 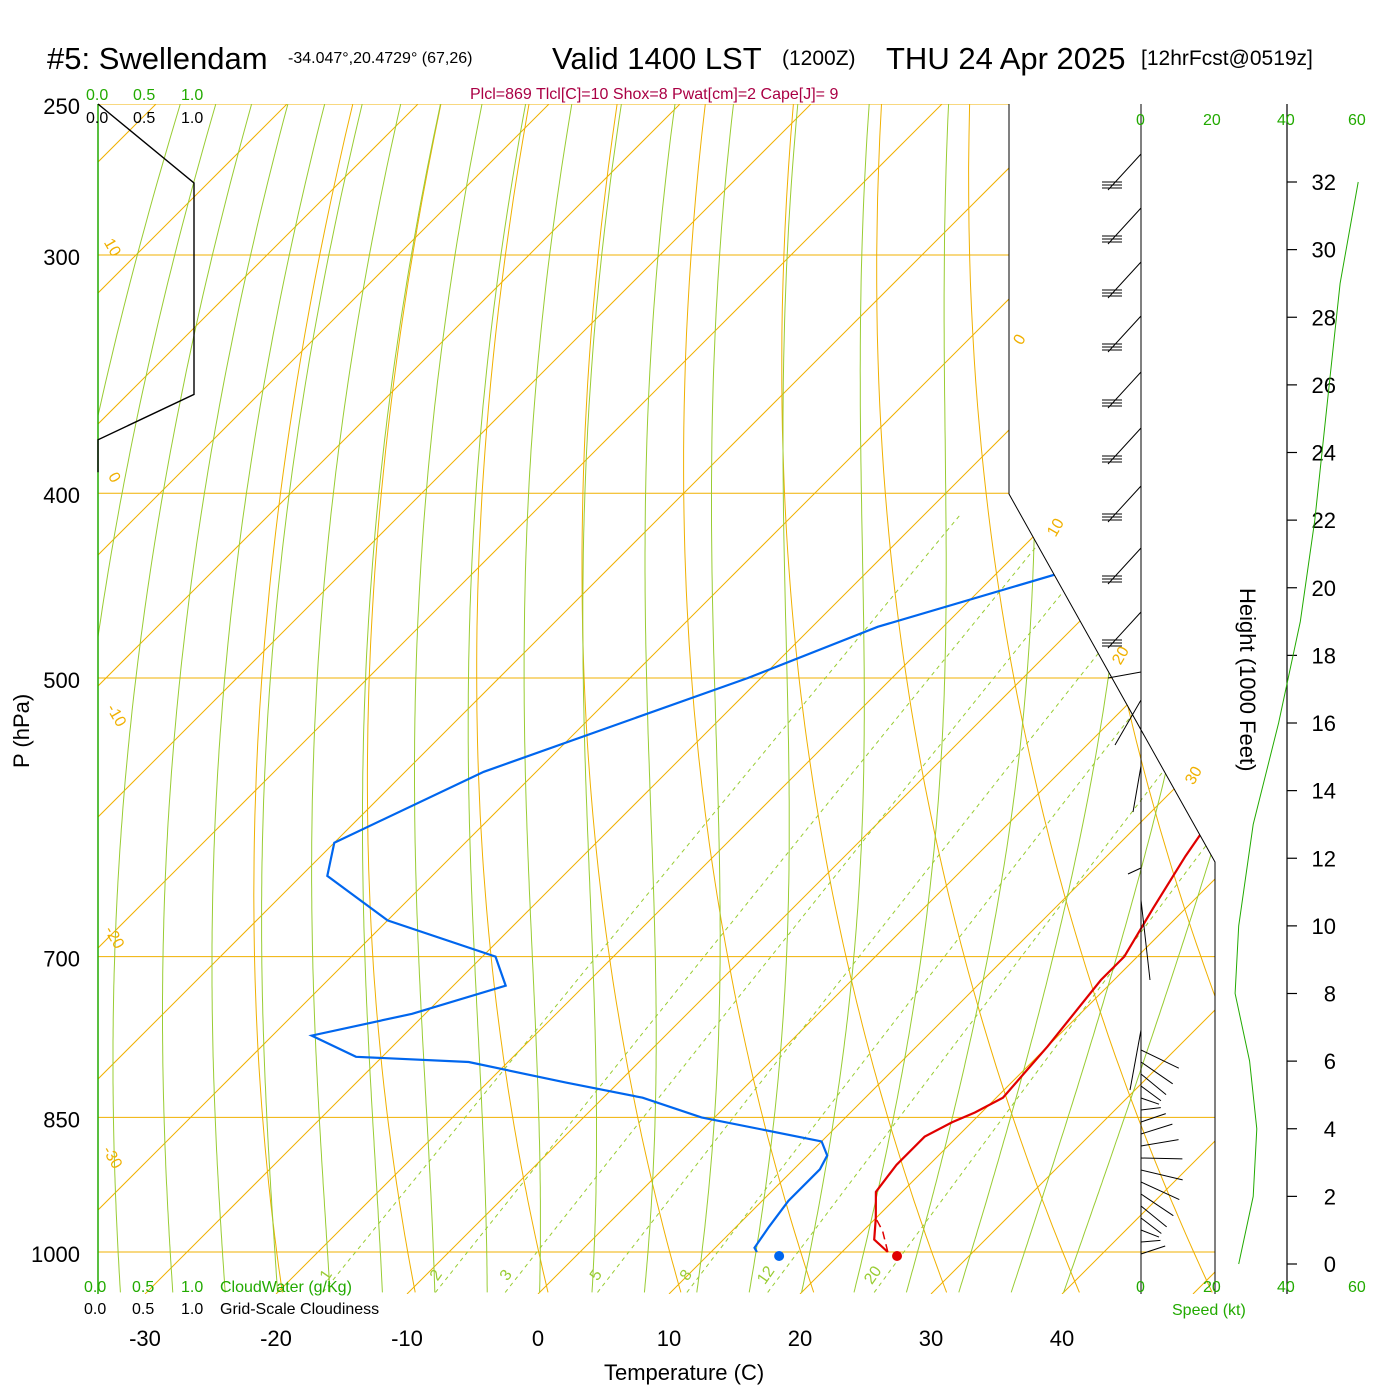 I want to click on cloud-bottom-green-tick: 0.0, so click(x=95, y=1287).